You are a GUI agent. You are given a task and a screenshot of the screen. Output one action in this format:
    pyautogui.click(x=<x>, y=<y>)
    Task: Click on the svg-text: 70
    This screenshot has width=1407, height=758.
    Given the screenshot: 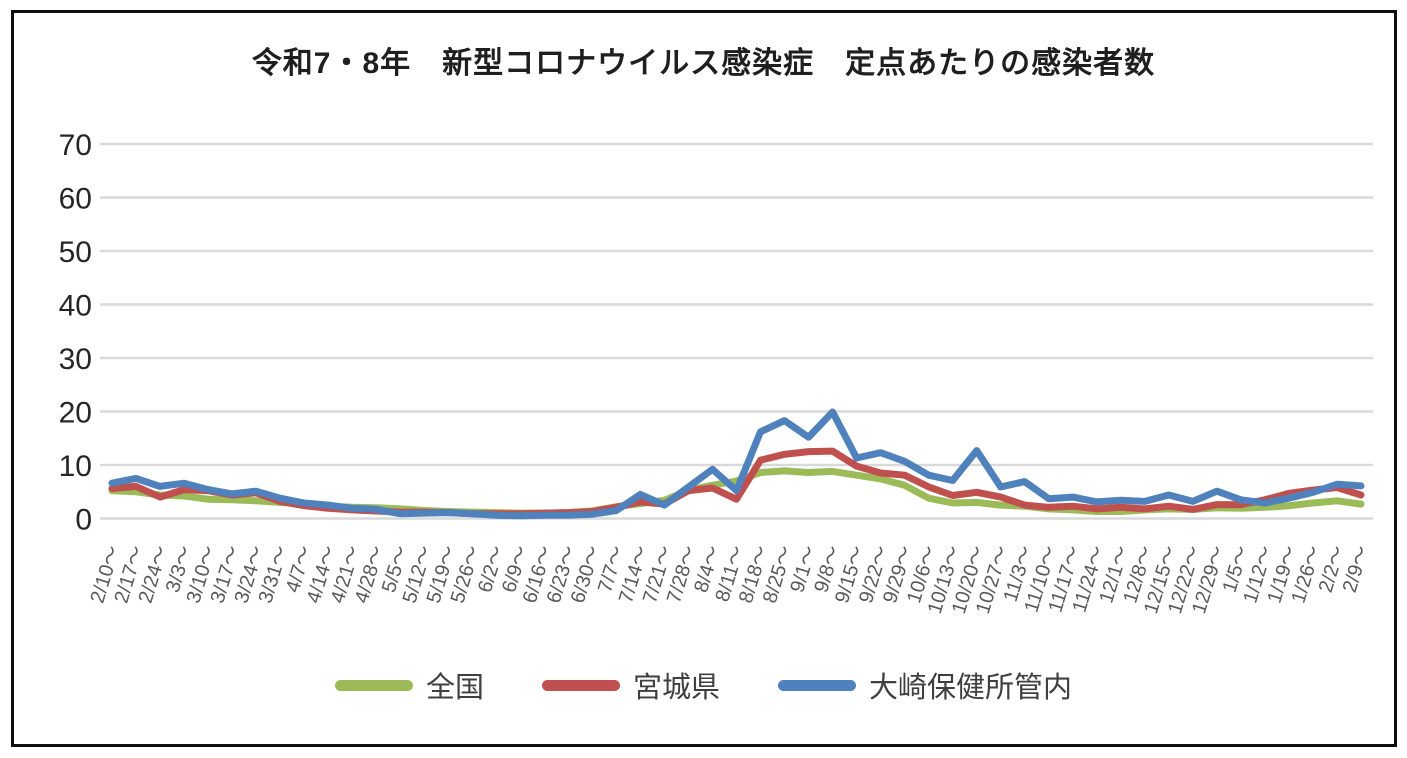 What is the action you would take?
    pyautogui.click(x=75, y=145)
    